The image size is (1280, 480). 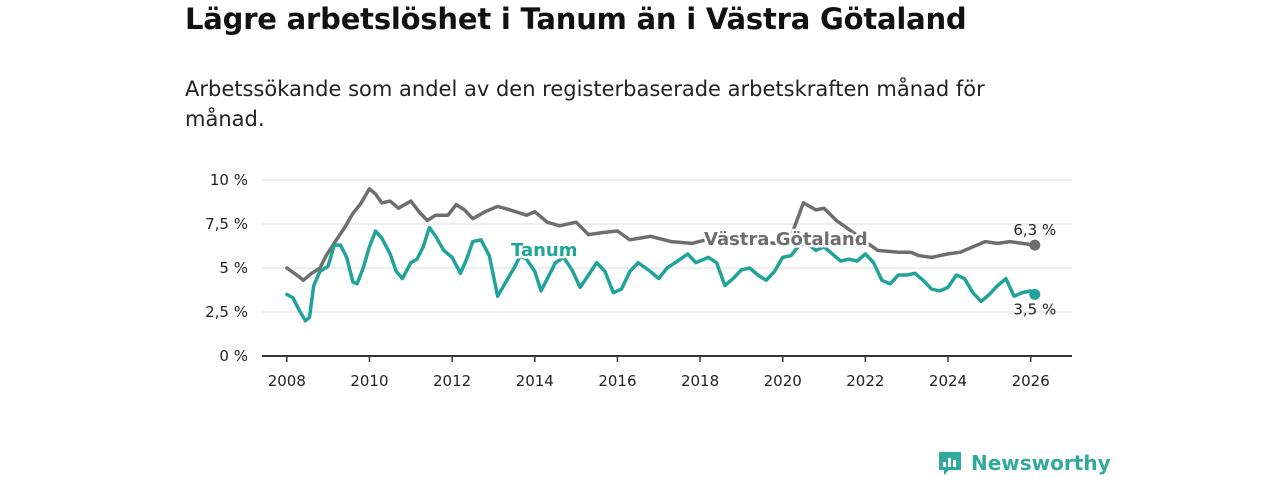 What do you see at coordinates (1035, 245) in the screenshot?
I see `end-point-vastra-gotaland` at bounding box center [1035, 245].